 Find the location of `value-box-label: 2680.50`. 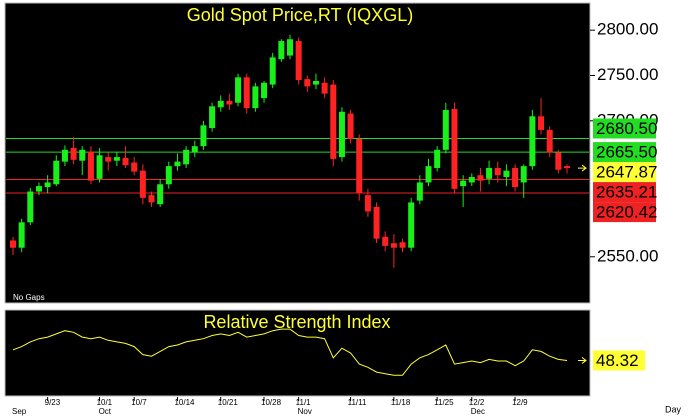

value-box-label: 2680.50 is located at coordinates (626, 128).